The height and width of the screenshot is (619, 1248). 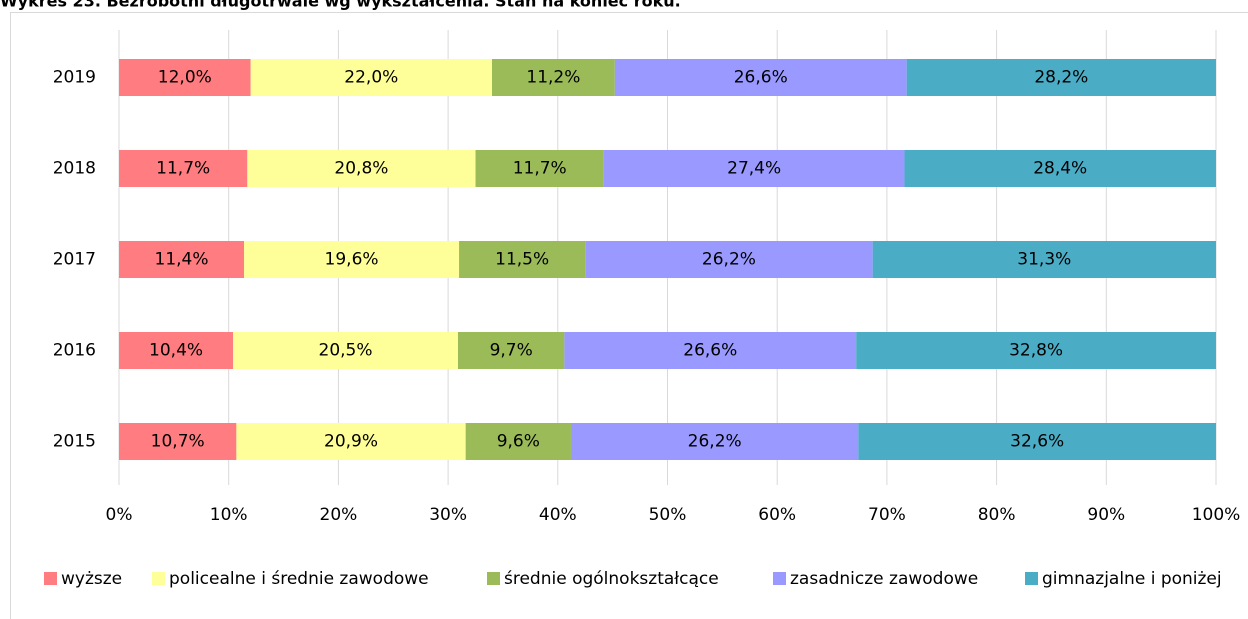 I want to click on data-label: 11,2%, so click(x=553, y=78).